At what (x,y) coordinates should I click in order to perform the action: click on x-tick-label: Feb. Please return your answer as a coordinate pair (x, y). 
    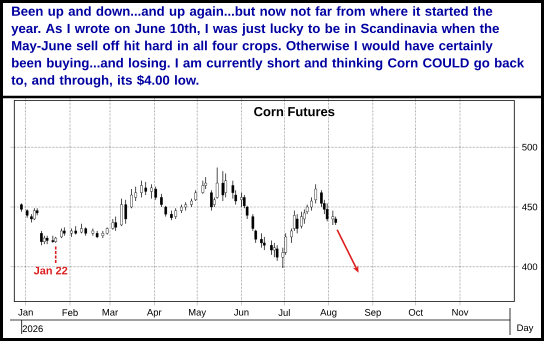
    Looking at the image, I should click on (70, 312).